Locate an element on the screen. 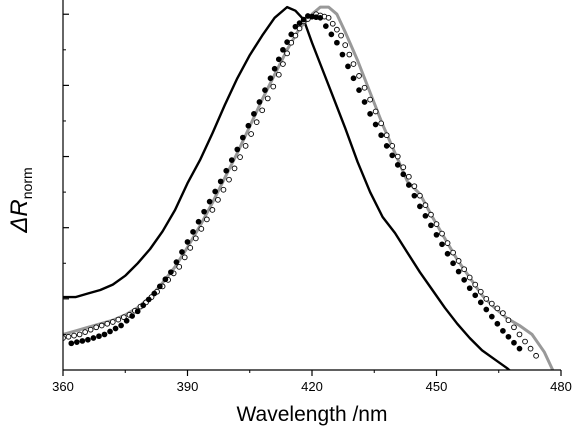  y-axis-title: ΔRnorm is located at coordinates (20, 200).